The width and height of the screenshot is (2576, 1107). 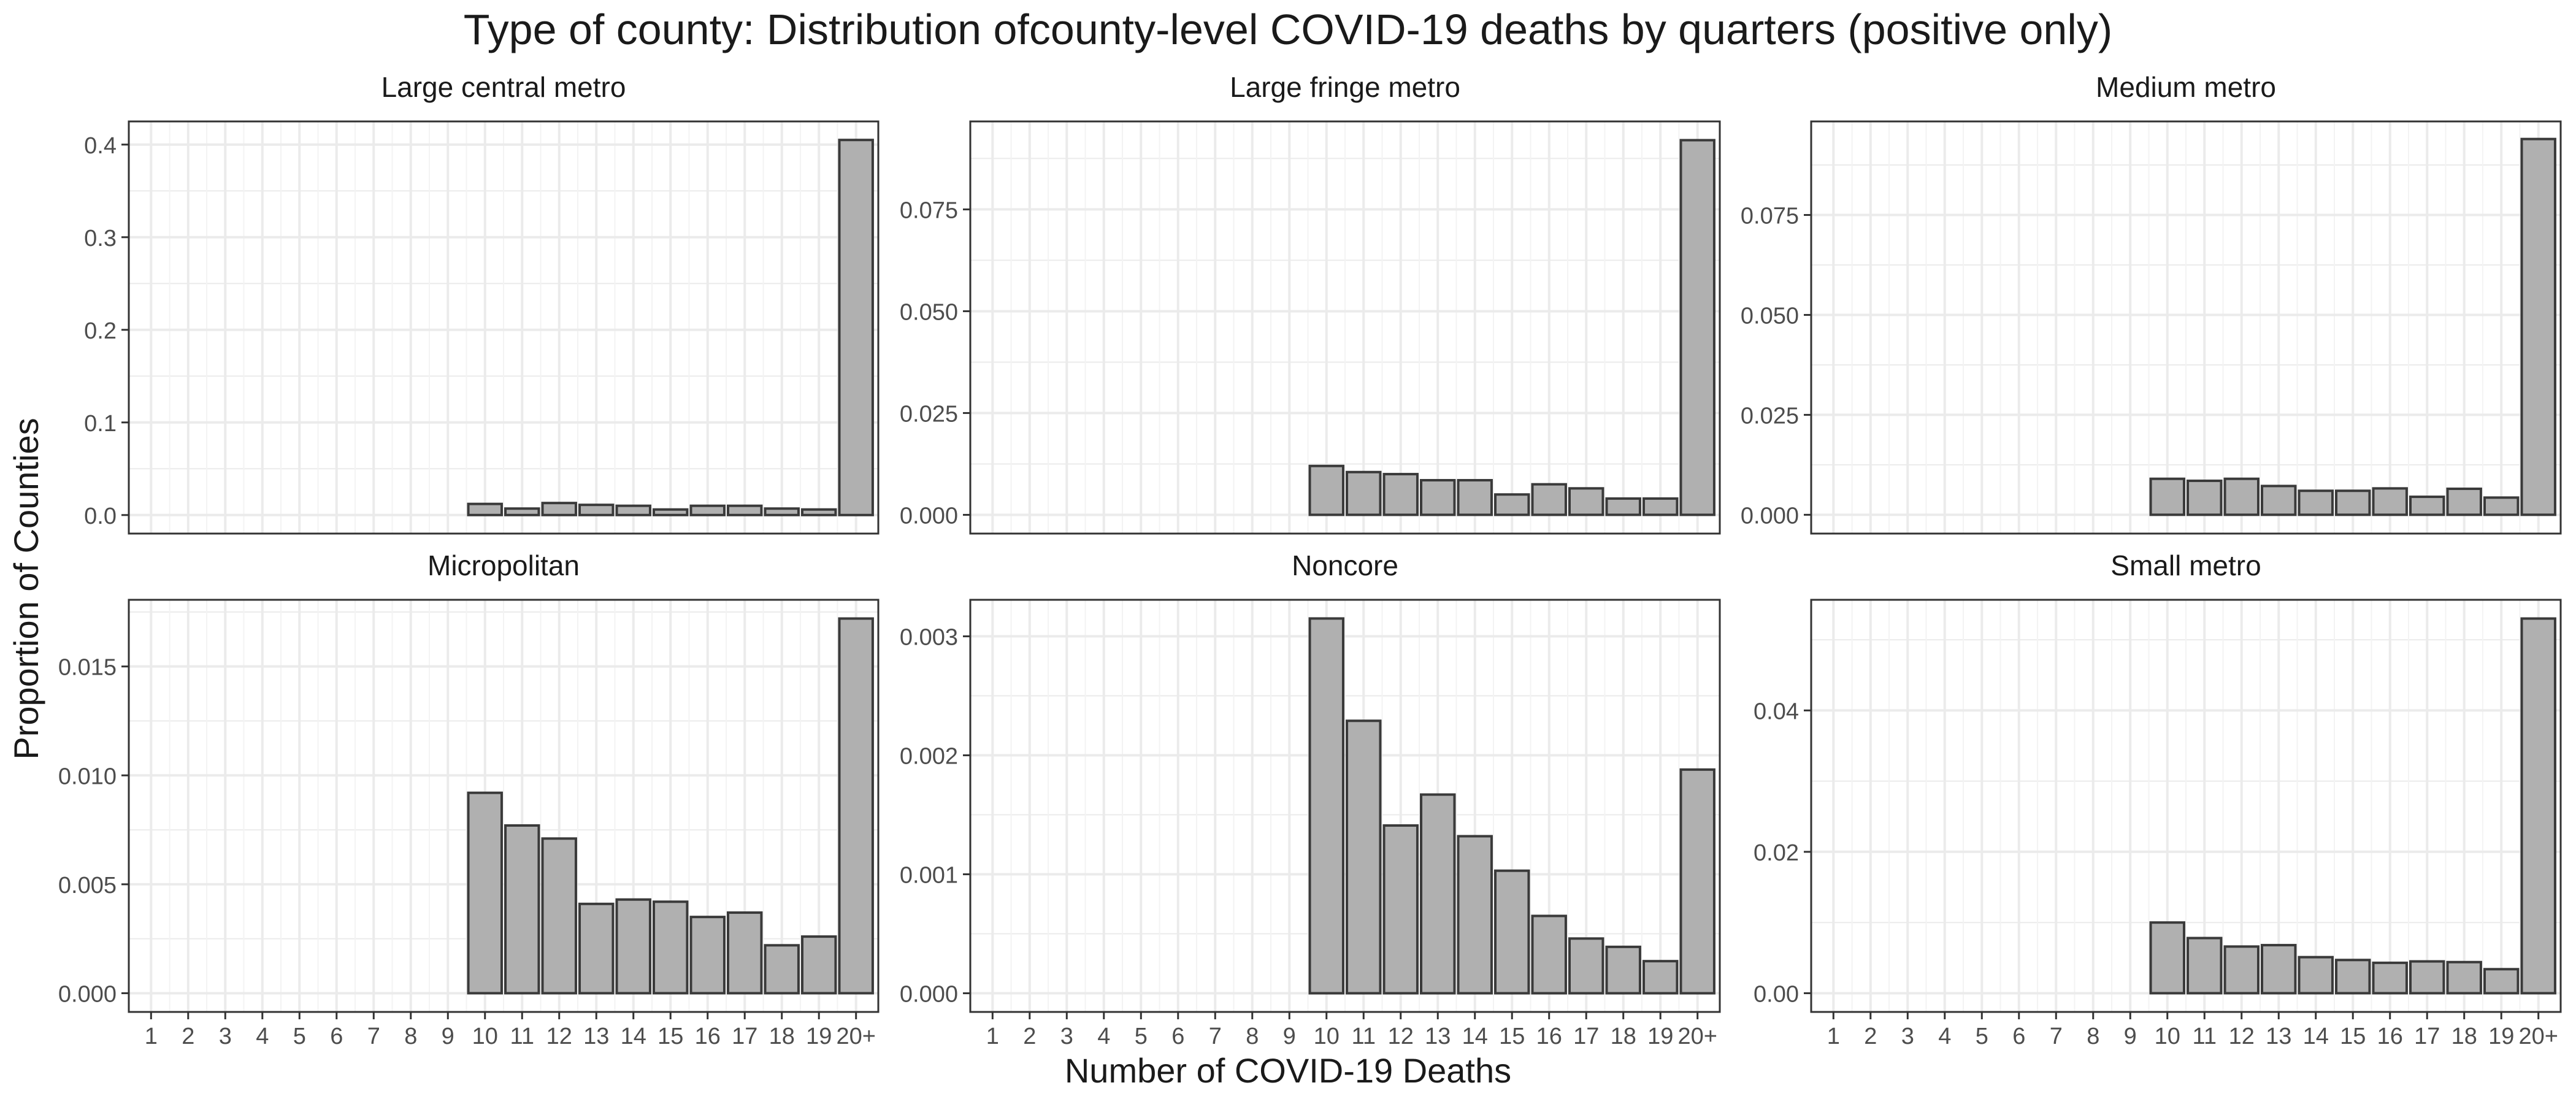 What do you see at coordinates (1776, 711) in the screenshot?
I see `y-tick-label: 0.04` at bounding box center [1776, 711].